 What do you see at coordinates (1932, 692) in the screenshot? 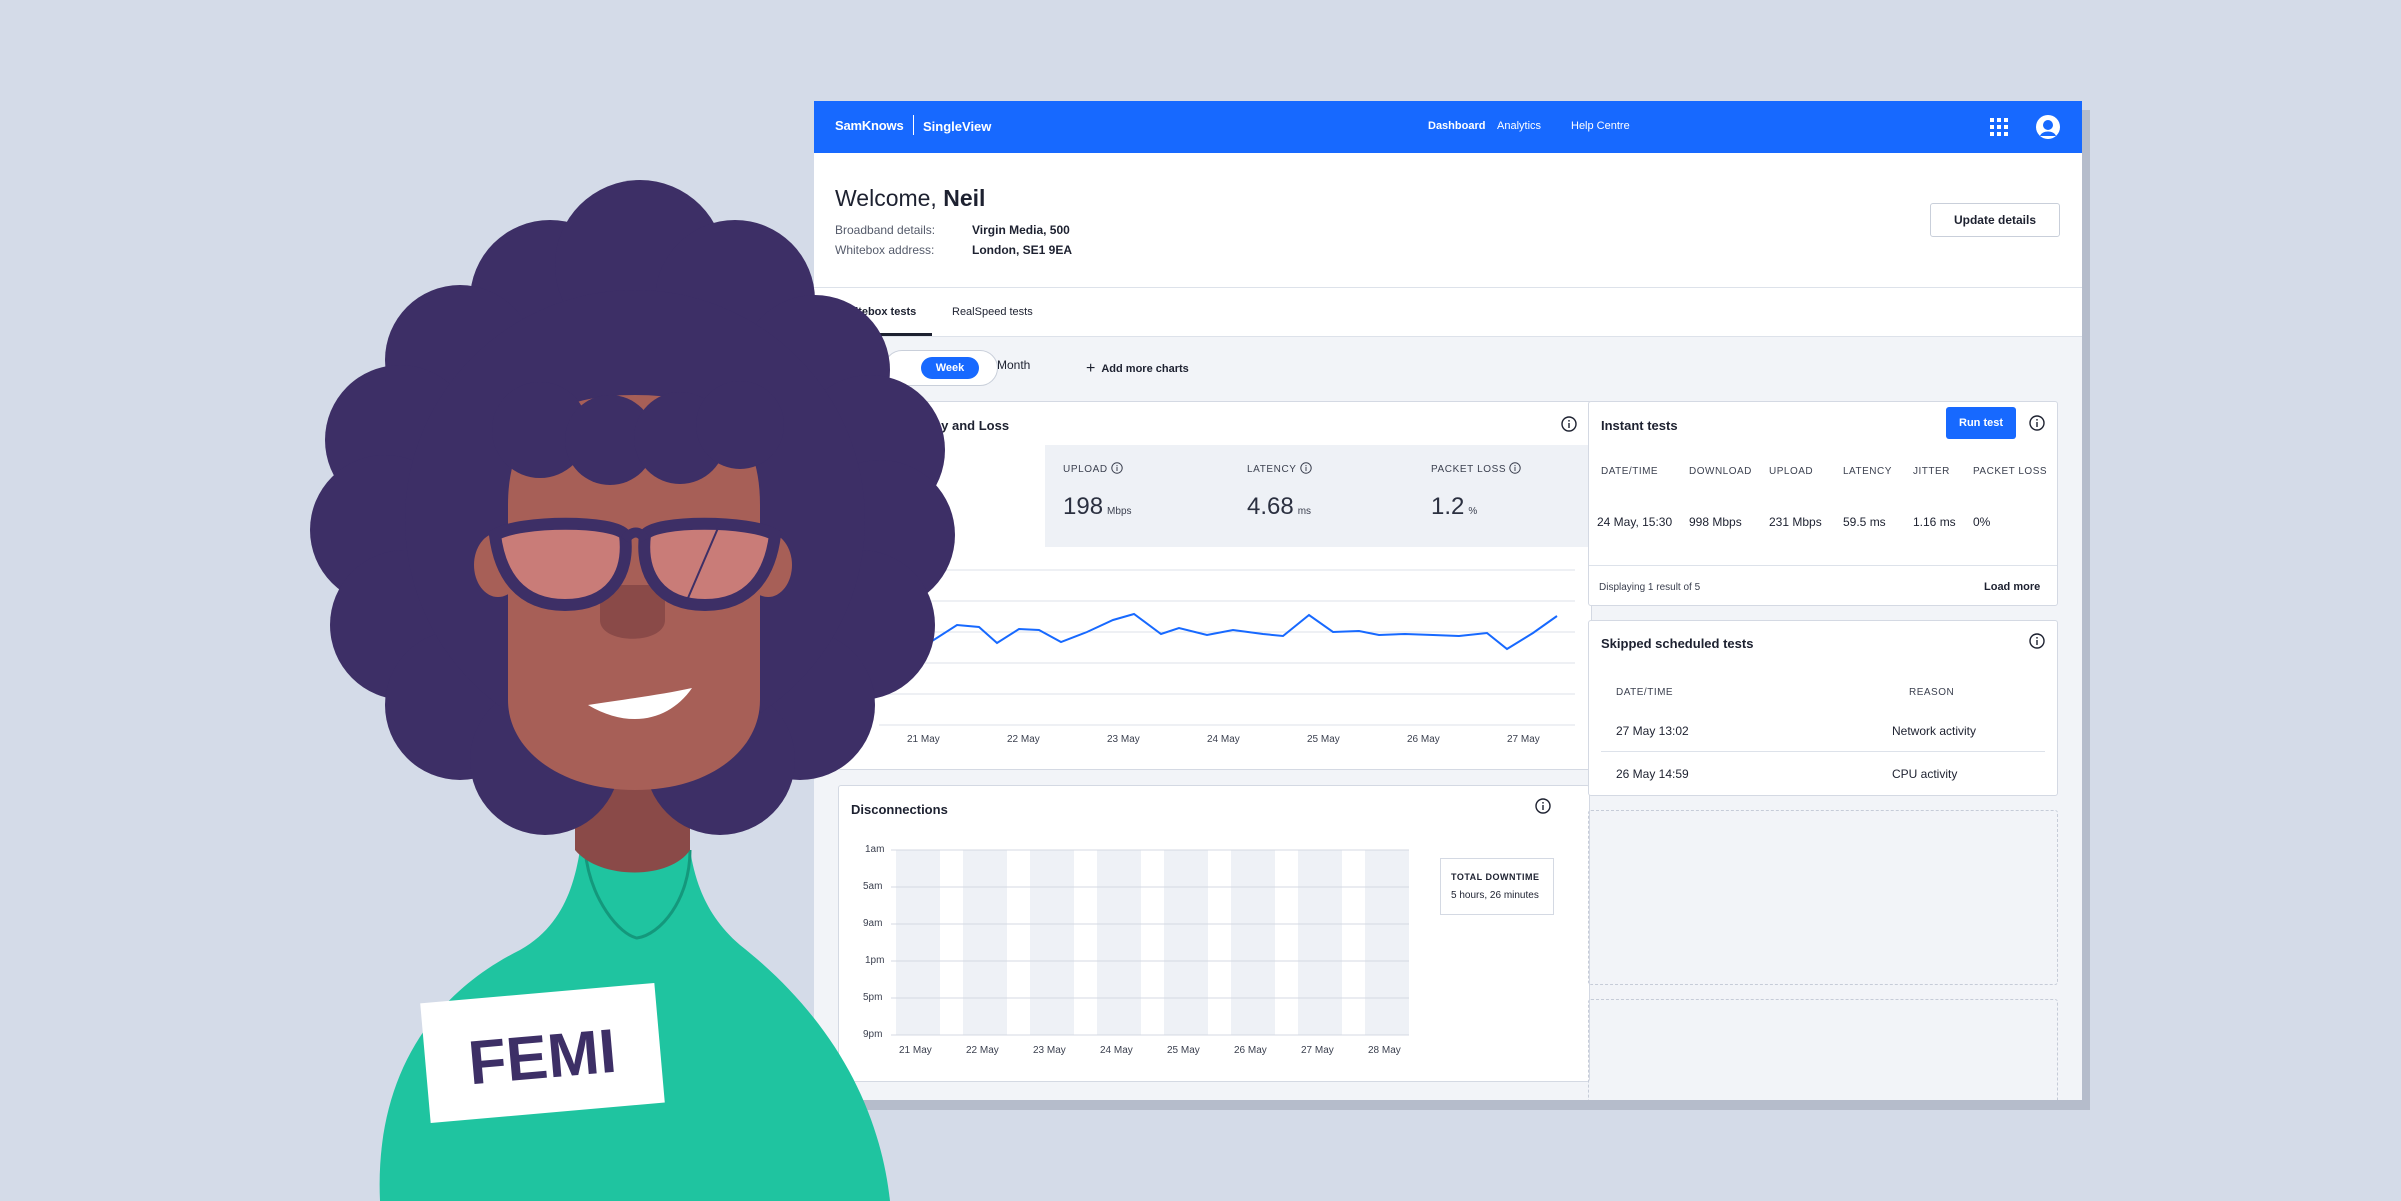
I see `column-header: REASON` at bounding box center [1932, 692].